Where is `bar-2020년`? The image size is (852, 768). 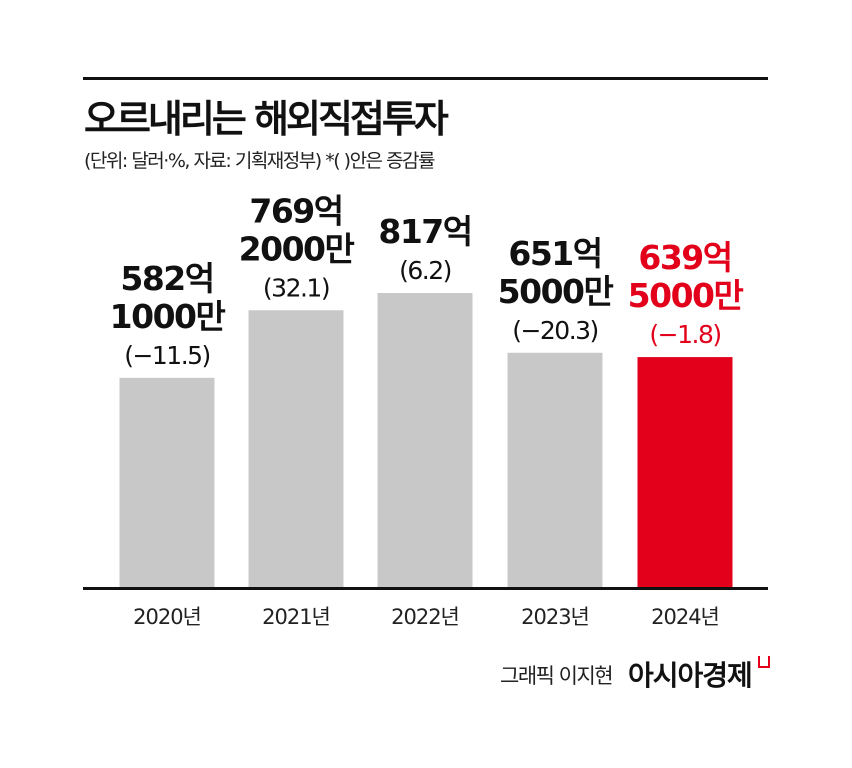 bar-2020년 is located at coordinates (167, 482).